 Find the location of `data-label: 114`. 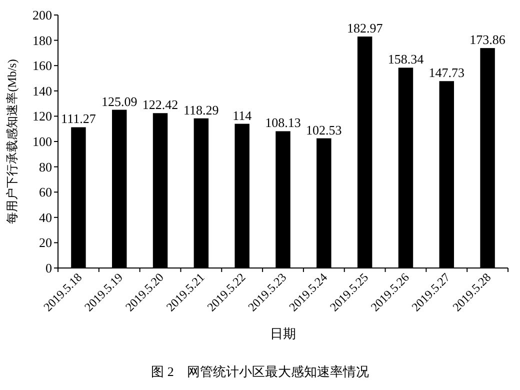

data-label: 114 is located at coordinates (242, 115).